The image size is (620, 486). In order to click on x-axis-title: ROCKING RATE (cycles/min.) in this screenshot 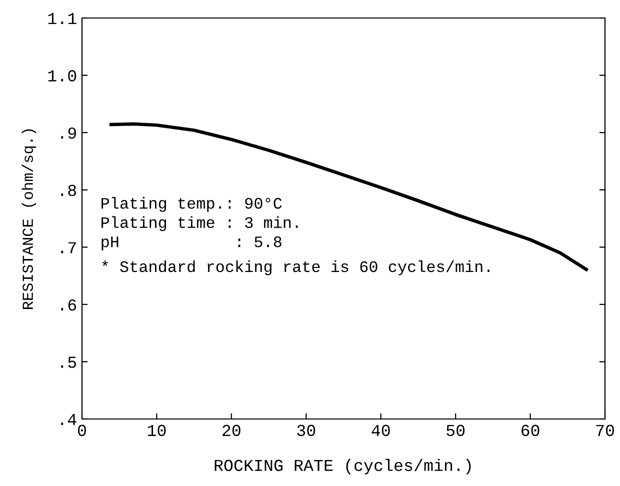, I will do `click(342, 466)`.